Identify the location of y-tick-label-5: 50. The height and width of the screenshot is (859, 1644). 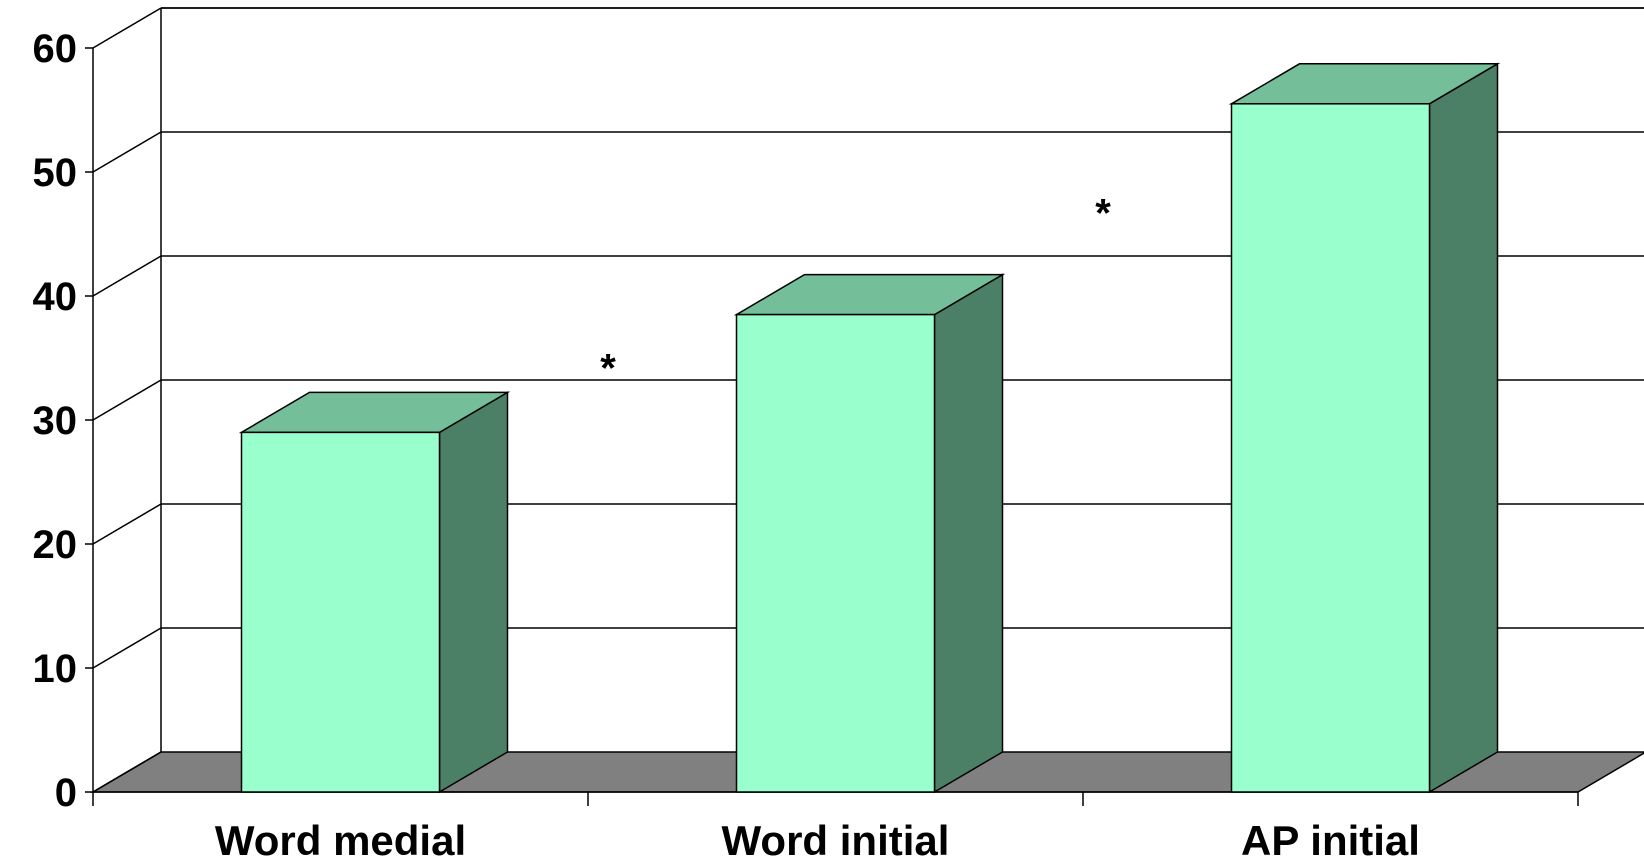
(55, 173).